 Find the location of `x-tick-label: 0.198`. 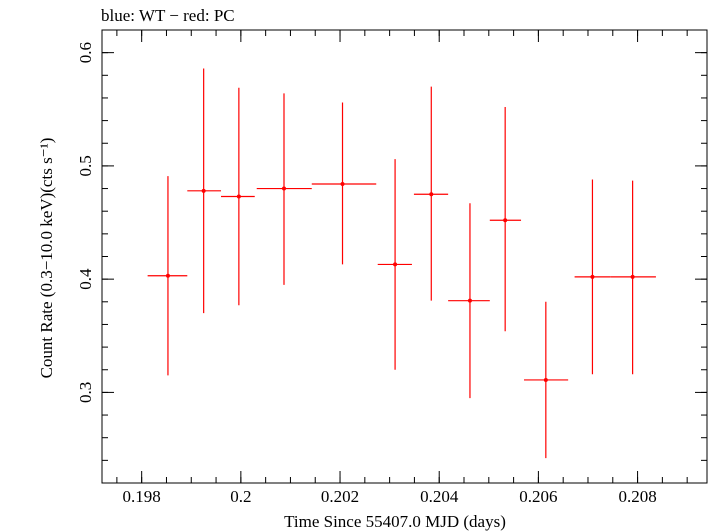

x-tick-label: 0.198 is located at coordinates (142, 496).